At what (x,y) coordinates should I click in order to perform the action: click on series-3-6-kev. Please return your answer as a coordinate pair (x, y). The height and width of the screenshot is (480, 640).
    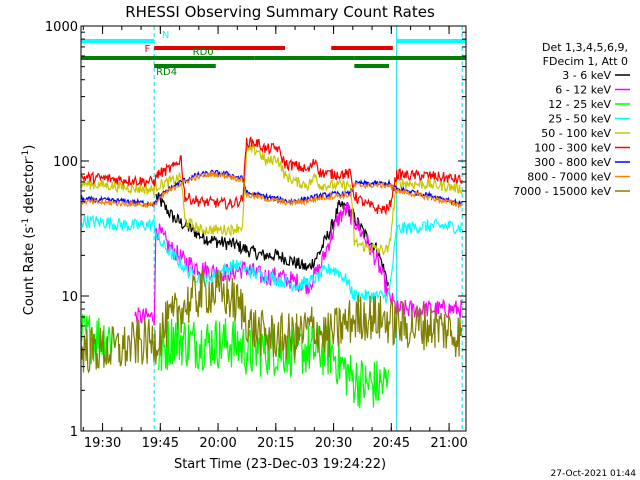
    Looking at the image, I should click on (272, 239).